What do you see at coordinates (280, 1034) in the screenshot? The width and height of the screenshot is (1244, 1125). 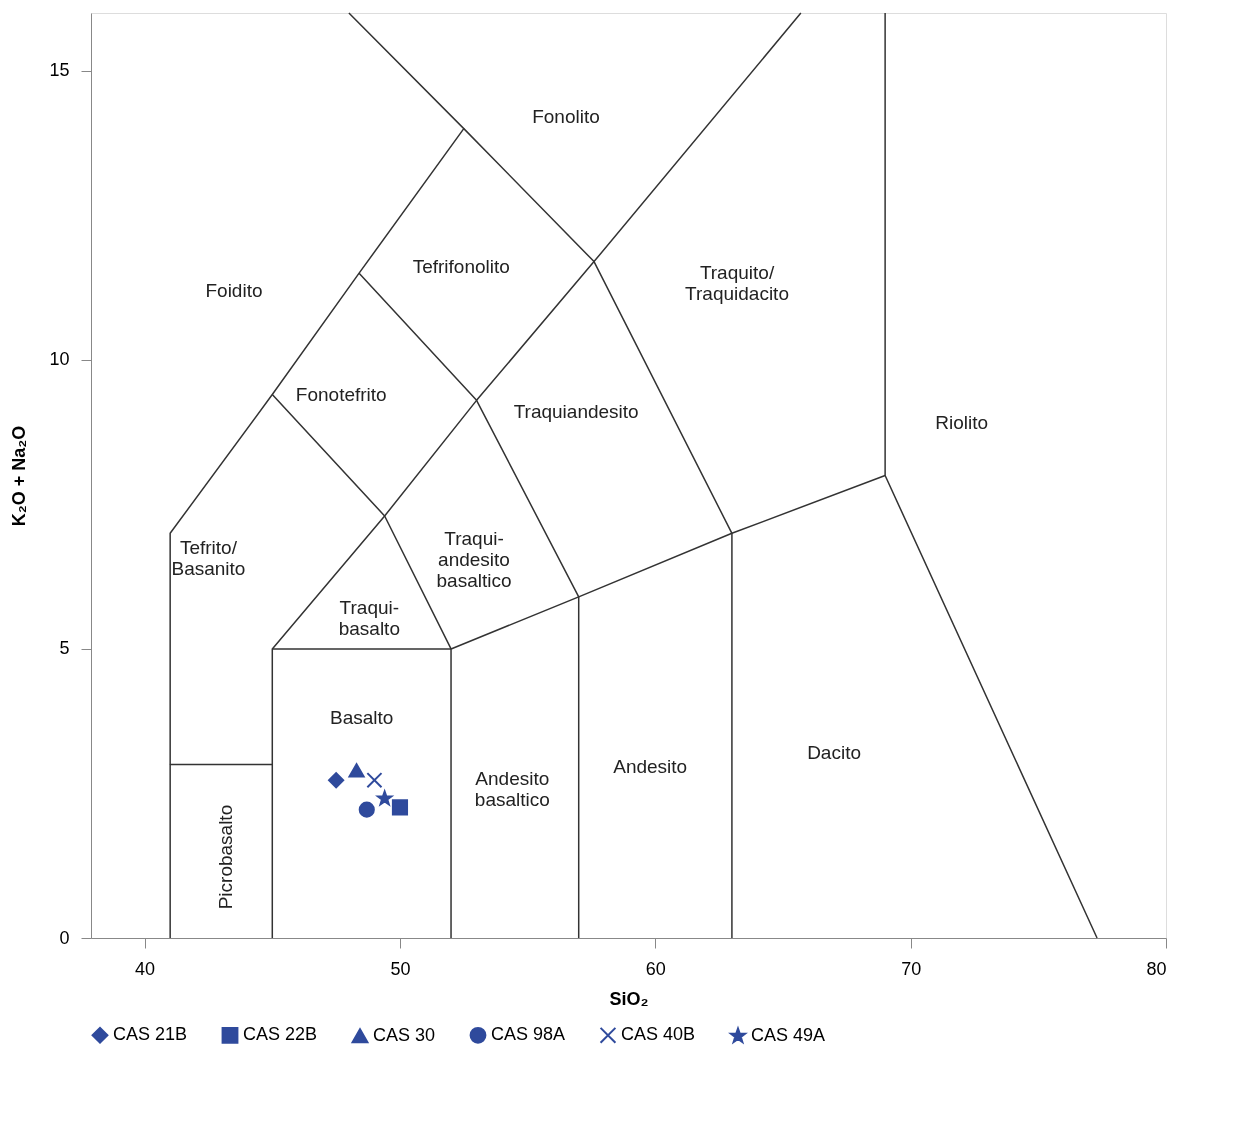 I see `legend-label: CAS 22B` at bounding box center [280, 1034].